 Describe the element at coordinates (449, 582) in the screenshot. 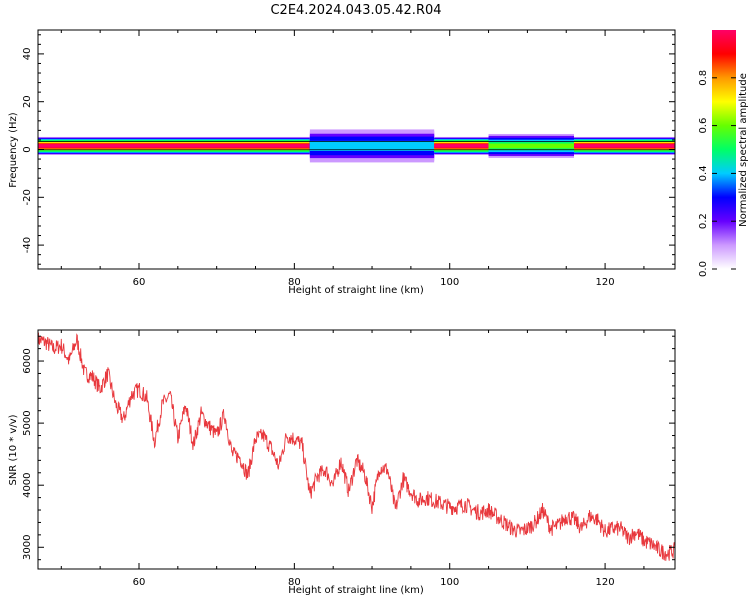

I see `snr-xtick-label: 100` at that location.